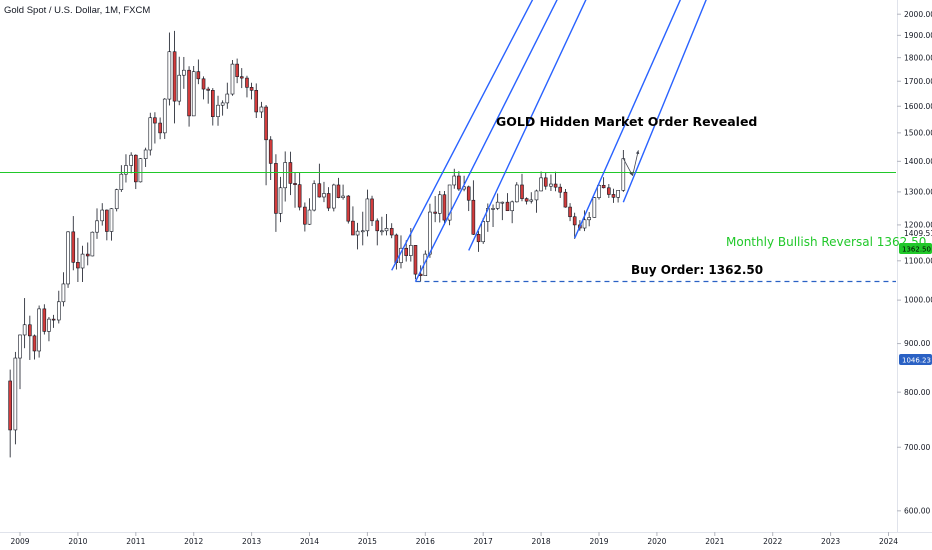 This screenshot has width=932, height=550. Describe the element at coordinates (19, 541) in the screenshot. I see `x-tick-label: 2009` at that location.